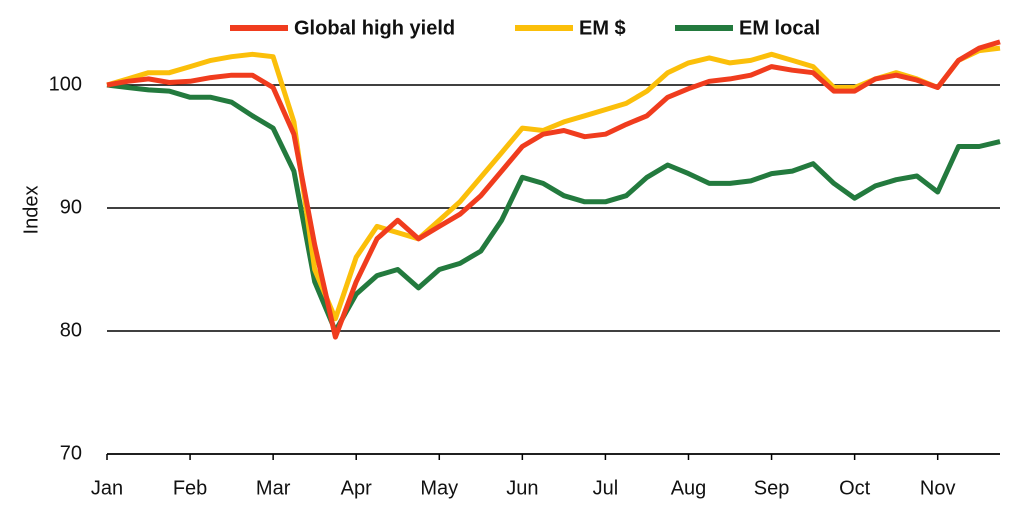 The width and height of the screenshot is (1024, 518). What do you see at coordinates (356, 488) in the screenshot?
I see `x-tick-label: Apr` at bounding box center [356, 488].